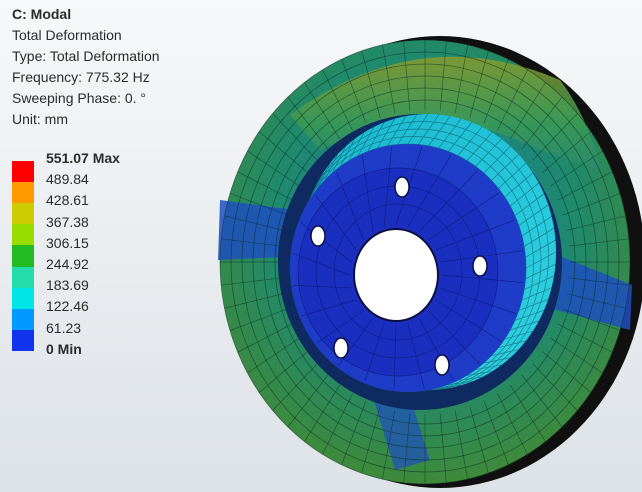 This screenshot has height=492, width=642. Describe the element at coordinates (67, 221) in the screenshot. I see `legend-value-label: 367.38` at that location.